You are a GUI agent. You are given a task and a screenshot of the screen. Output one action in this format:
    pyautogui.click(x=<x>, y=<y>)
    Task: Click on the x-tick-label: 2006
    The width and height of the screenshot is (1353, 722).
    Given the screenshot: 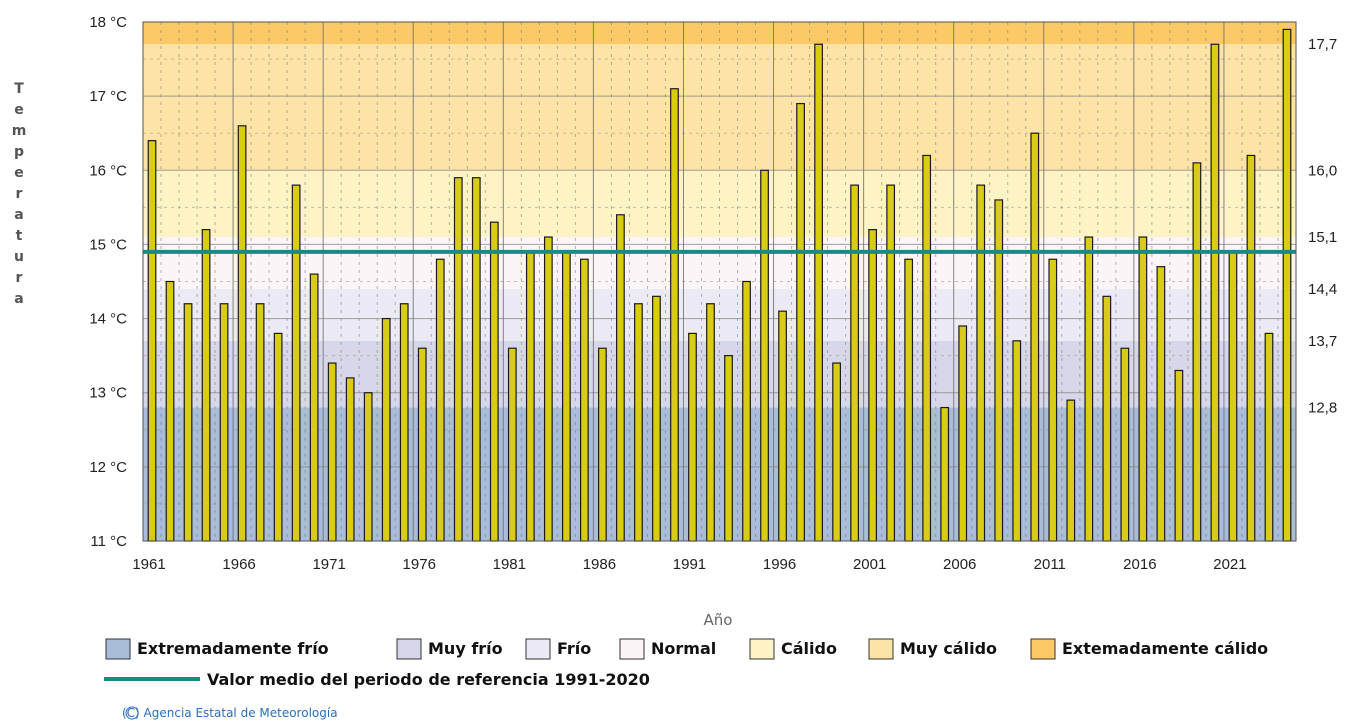 What is the action you would take?
    pyautogui.click(x=959, y=564)
    